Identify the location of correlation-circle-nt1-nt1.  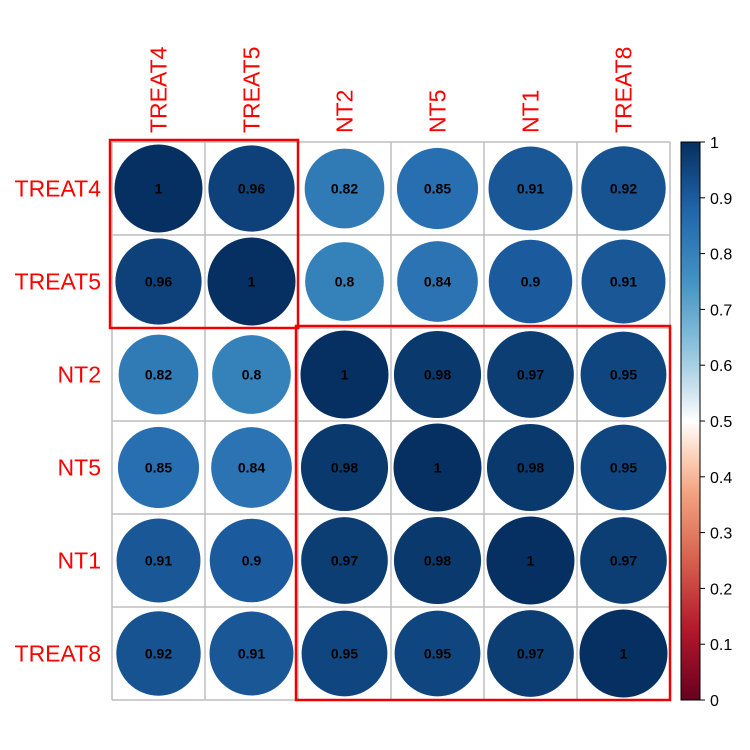
(530, 560).